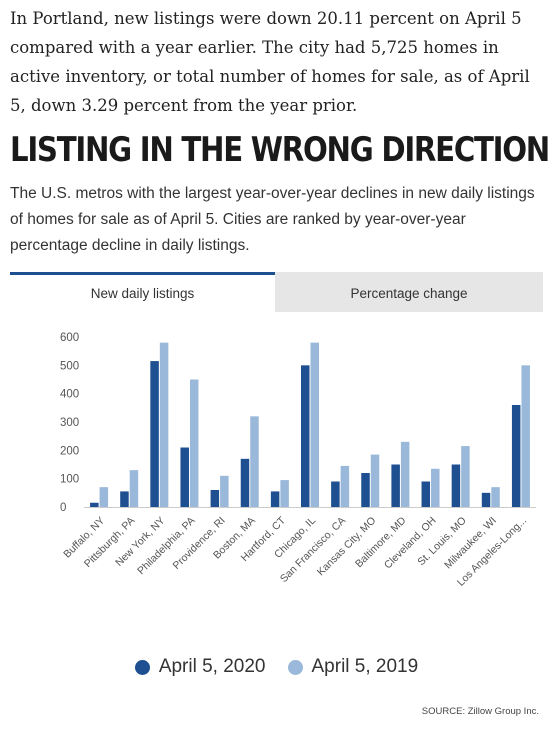  What do you see at coordinates (142, 292) in the screenshot?
I see `tab-new-daily-listings: New daily listings` at bounding box center [142, 292].